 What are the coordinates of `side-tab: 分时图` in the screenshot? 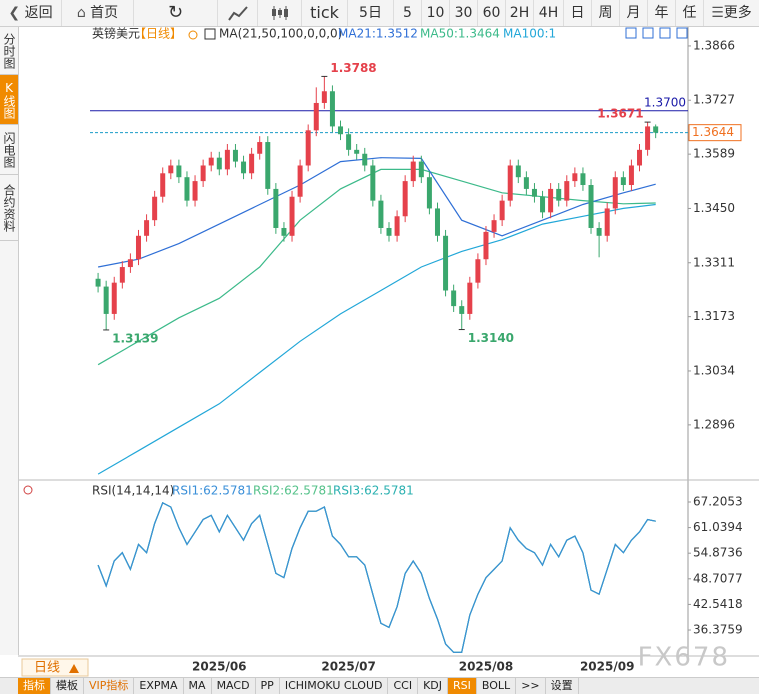 It's located at (9, 51).